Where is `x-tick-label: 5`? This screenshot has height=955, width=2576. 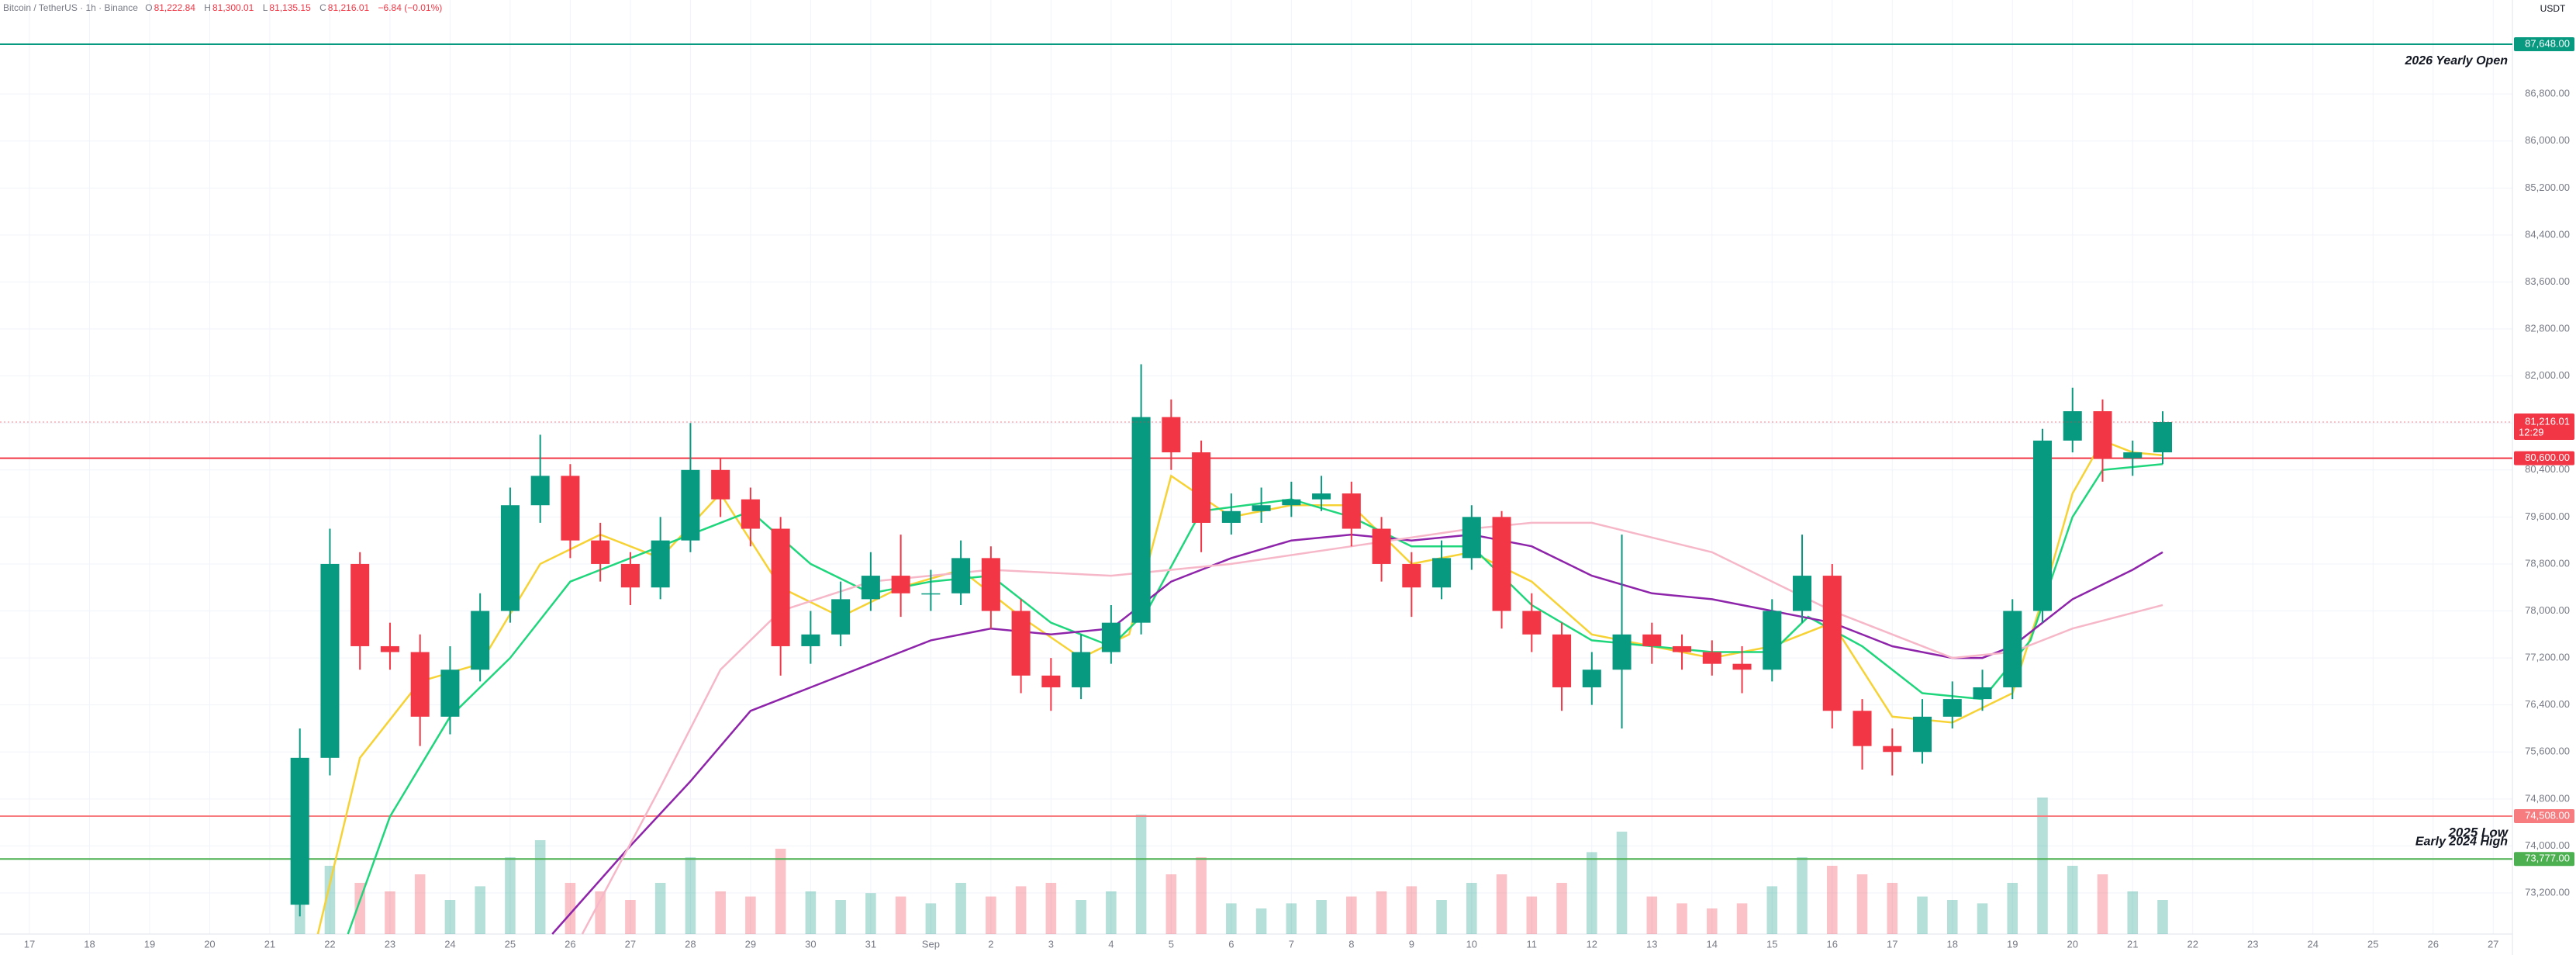
x-tick-label: 5 is located at coordinates (1171, 944).